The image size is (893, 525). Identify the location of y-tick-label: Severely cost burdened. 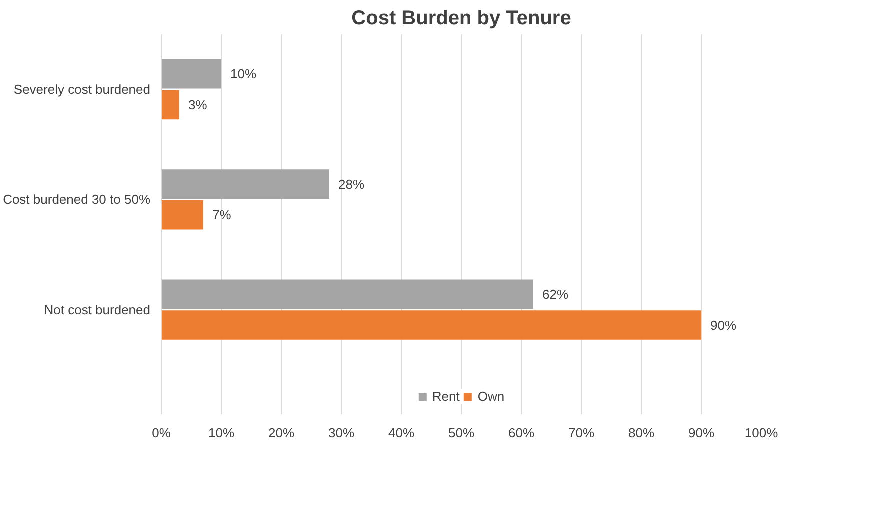
(82, 90).